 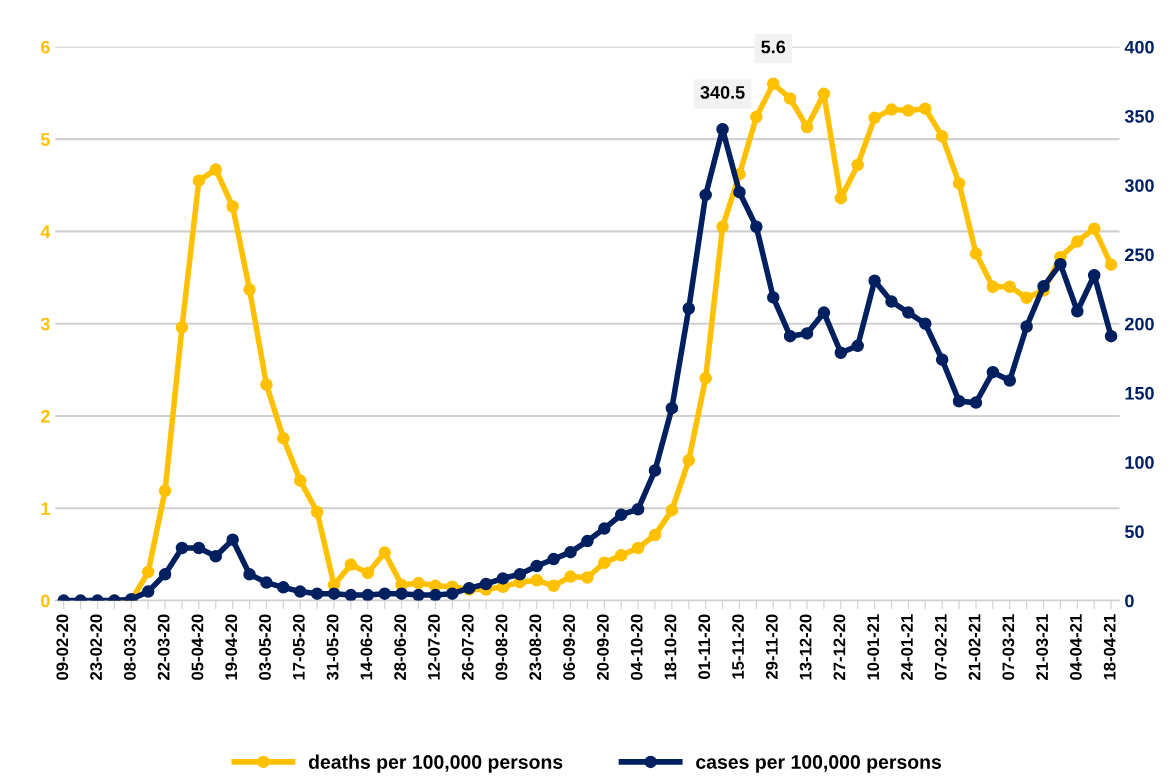 I want to click on x-tick-label: 06-09-20, so click(x=569, y=647).